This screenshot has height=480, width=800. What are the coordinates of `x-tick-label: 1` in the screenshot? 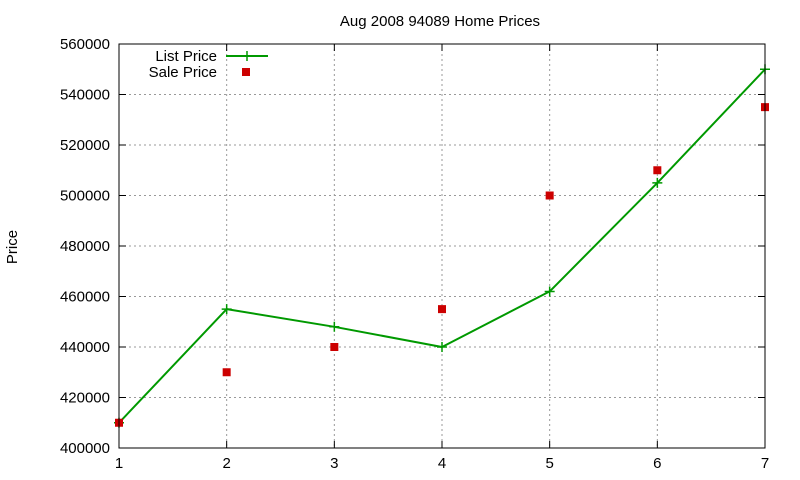 It's located at (119, 463).